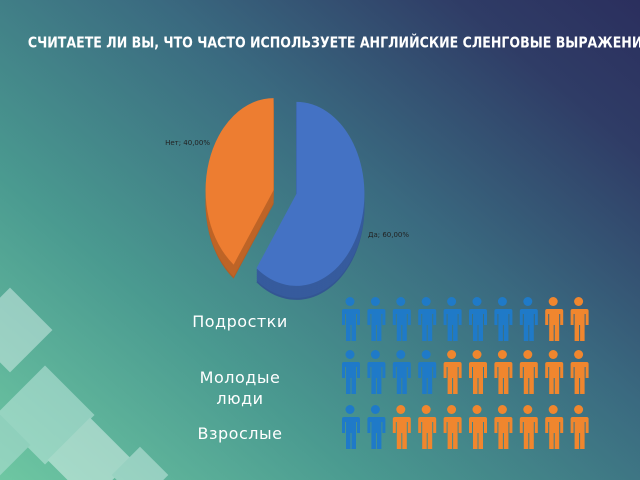 The image size is (640, 480). I want to click on row-label: Взрослые, so click(240, 433).